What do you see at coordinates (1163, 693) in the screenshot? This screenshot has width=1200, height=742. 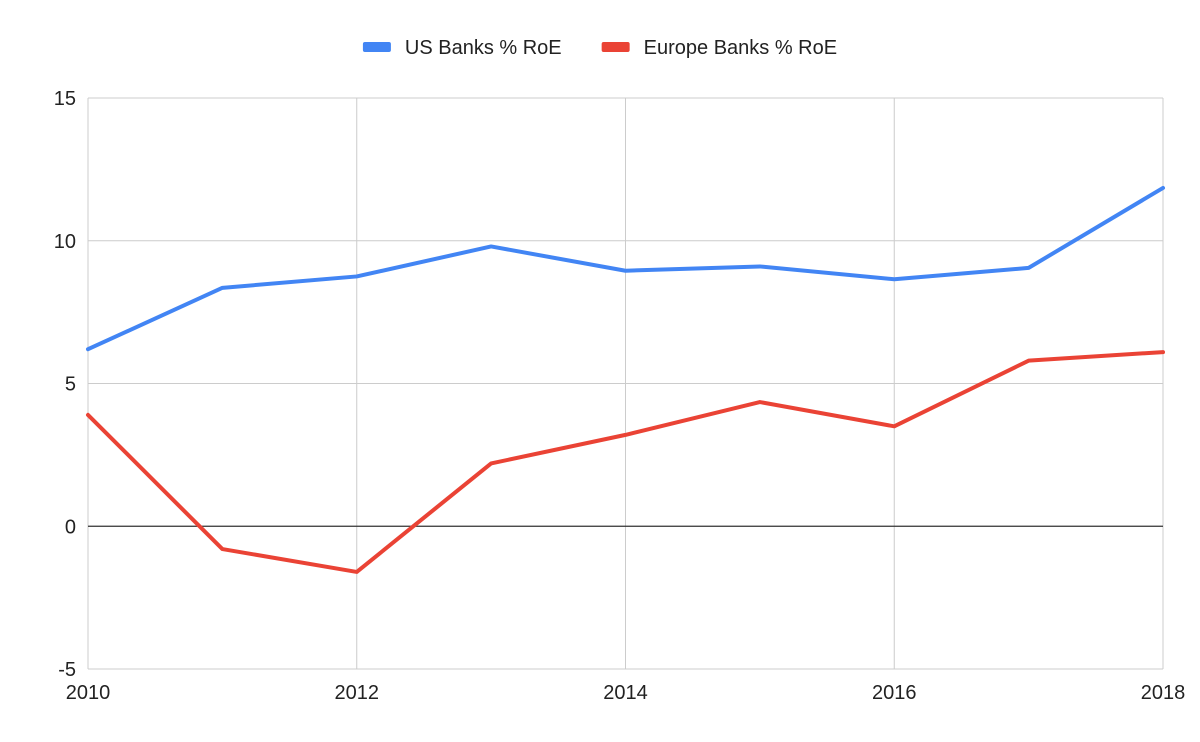 I see `x-tick-label: 2018` at bounding box center [1163, 693].